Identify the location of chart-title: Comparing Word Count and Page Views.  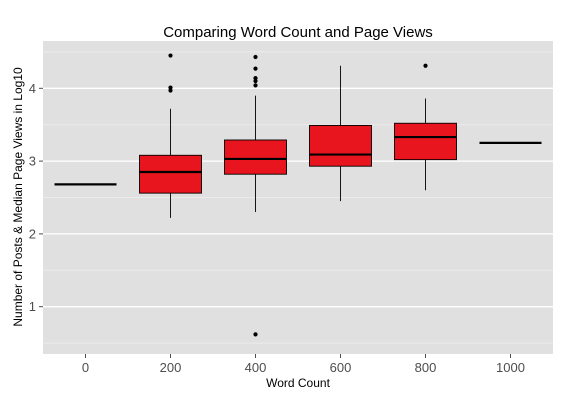
(298, 32).